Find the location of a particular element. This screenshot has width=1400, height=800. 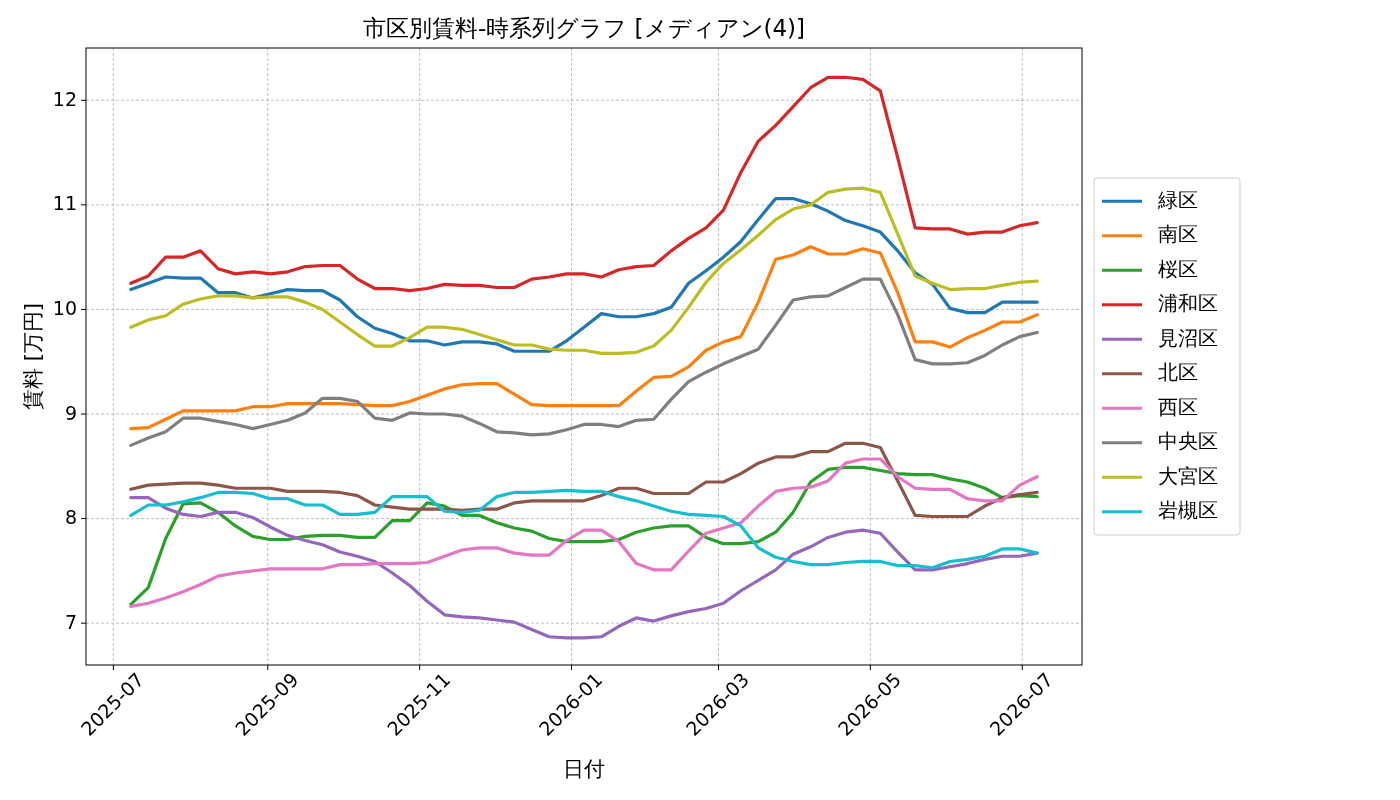

y-tick-label: 9 is located at coordinates (70, 412).